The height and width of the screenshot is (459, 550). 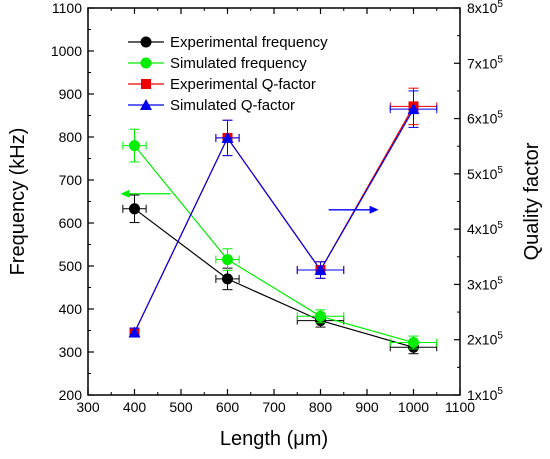 I want to click on legend-label: Experimental Q-factor, so click(x=243, y=84).